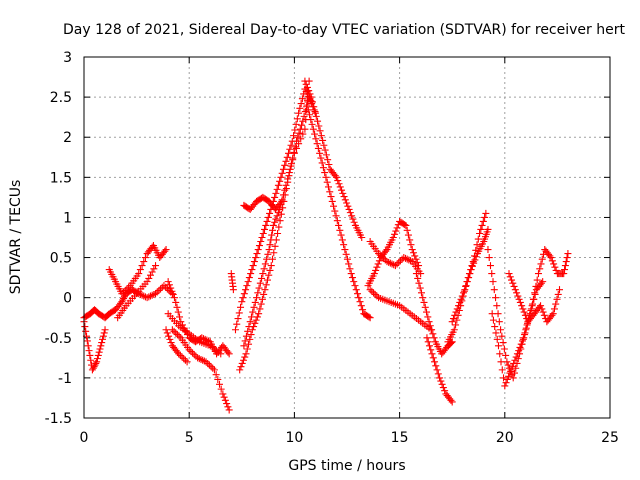 Image resolution: width=640 pixels, height=480 pixels. What do you see at coordinates (505, 438) in the screenshot?
I see `x-tick-label: 20` at bounding box center [505, 438].